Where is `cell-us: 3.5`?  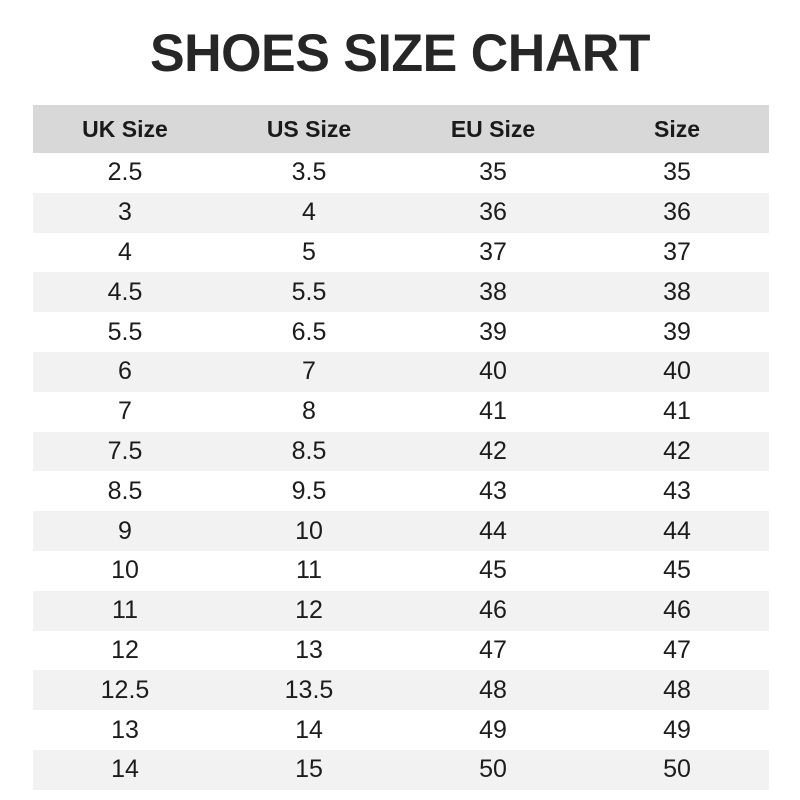 cell-us: 3.5 is located at coordinates (309, 173).